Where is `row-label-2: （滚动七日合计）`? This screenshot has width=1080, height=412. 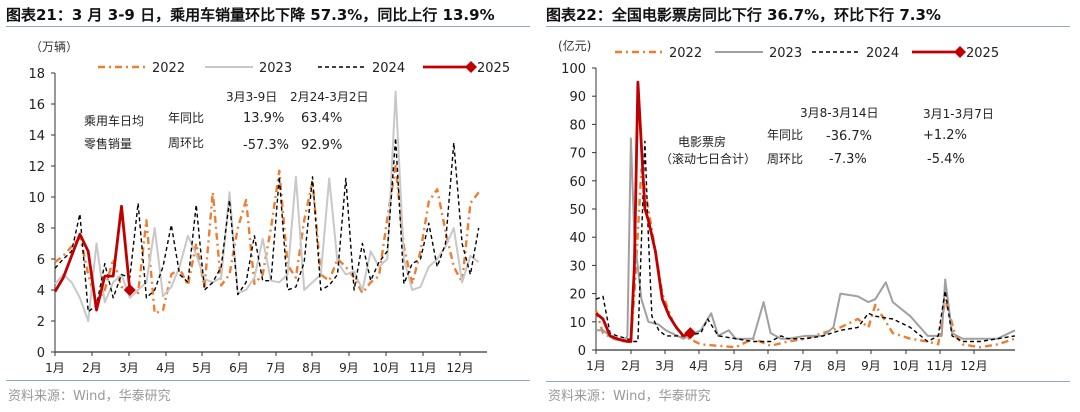 row-label-2: （滚动七日合计） is located at coordinates (708, 158).